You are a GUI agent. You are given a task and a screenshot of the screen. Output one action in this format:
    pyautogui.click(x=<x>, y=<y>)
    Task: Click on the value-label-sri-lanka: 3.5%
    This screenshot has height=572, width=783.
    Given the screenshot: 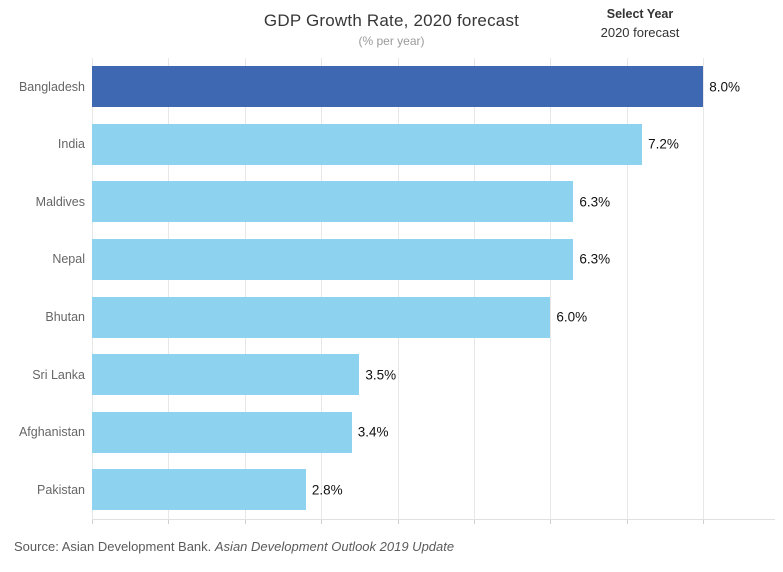 What is the action you would take?
    pyautogui.click(x=381, y=375)
    